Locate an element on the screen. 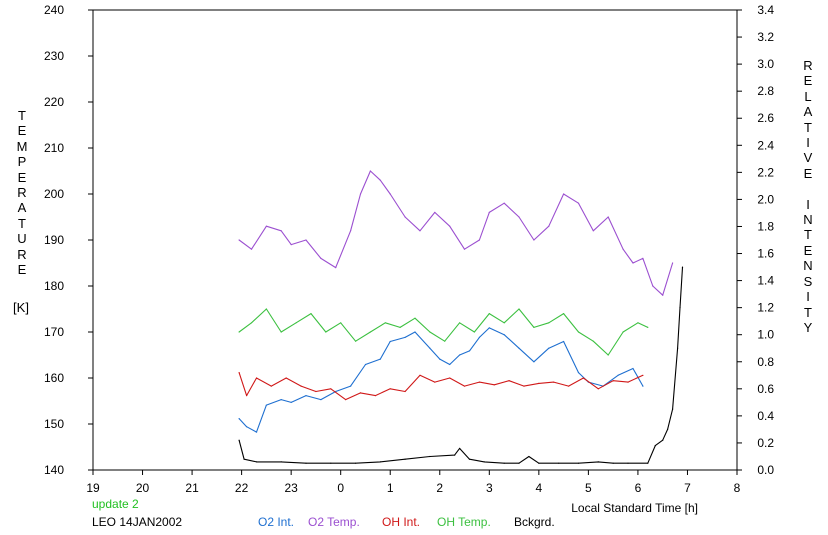 The image size is (828, 535). series-line-oh-temp is located at coordinates (443, 332).